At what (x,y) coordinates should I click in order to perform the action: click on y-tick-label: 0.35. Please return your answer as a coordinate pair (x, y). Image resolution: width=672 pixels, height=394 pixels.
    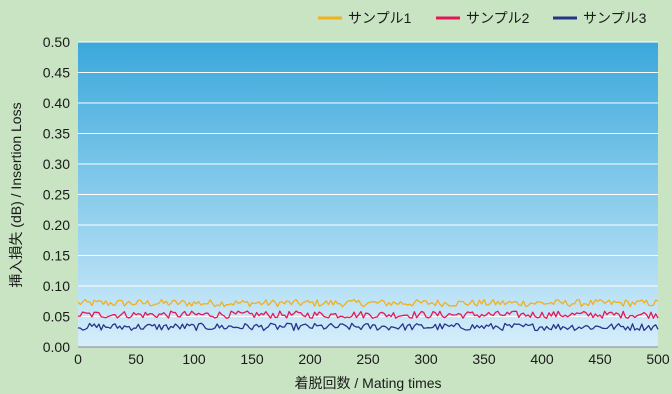
    Looking at the image, I should click on (56, 134).